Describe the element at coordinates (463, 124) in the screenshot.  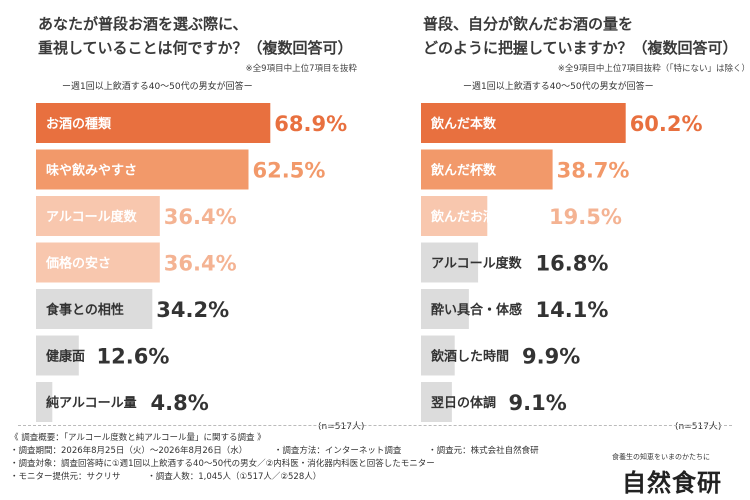
I see `category-label: 飲んだ本数` at that location.